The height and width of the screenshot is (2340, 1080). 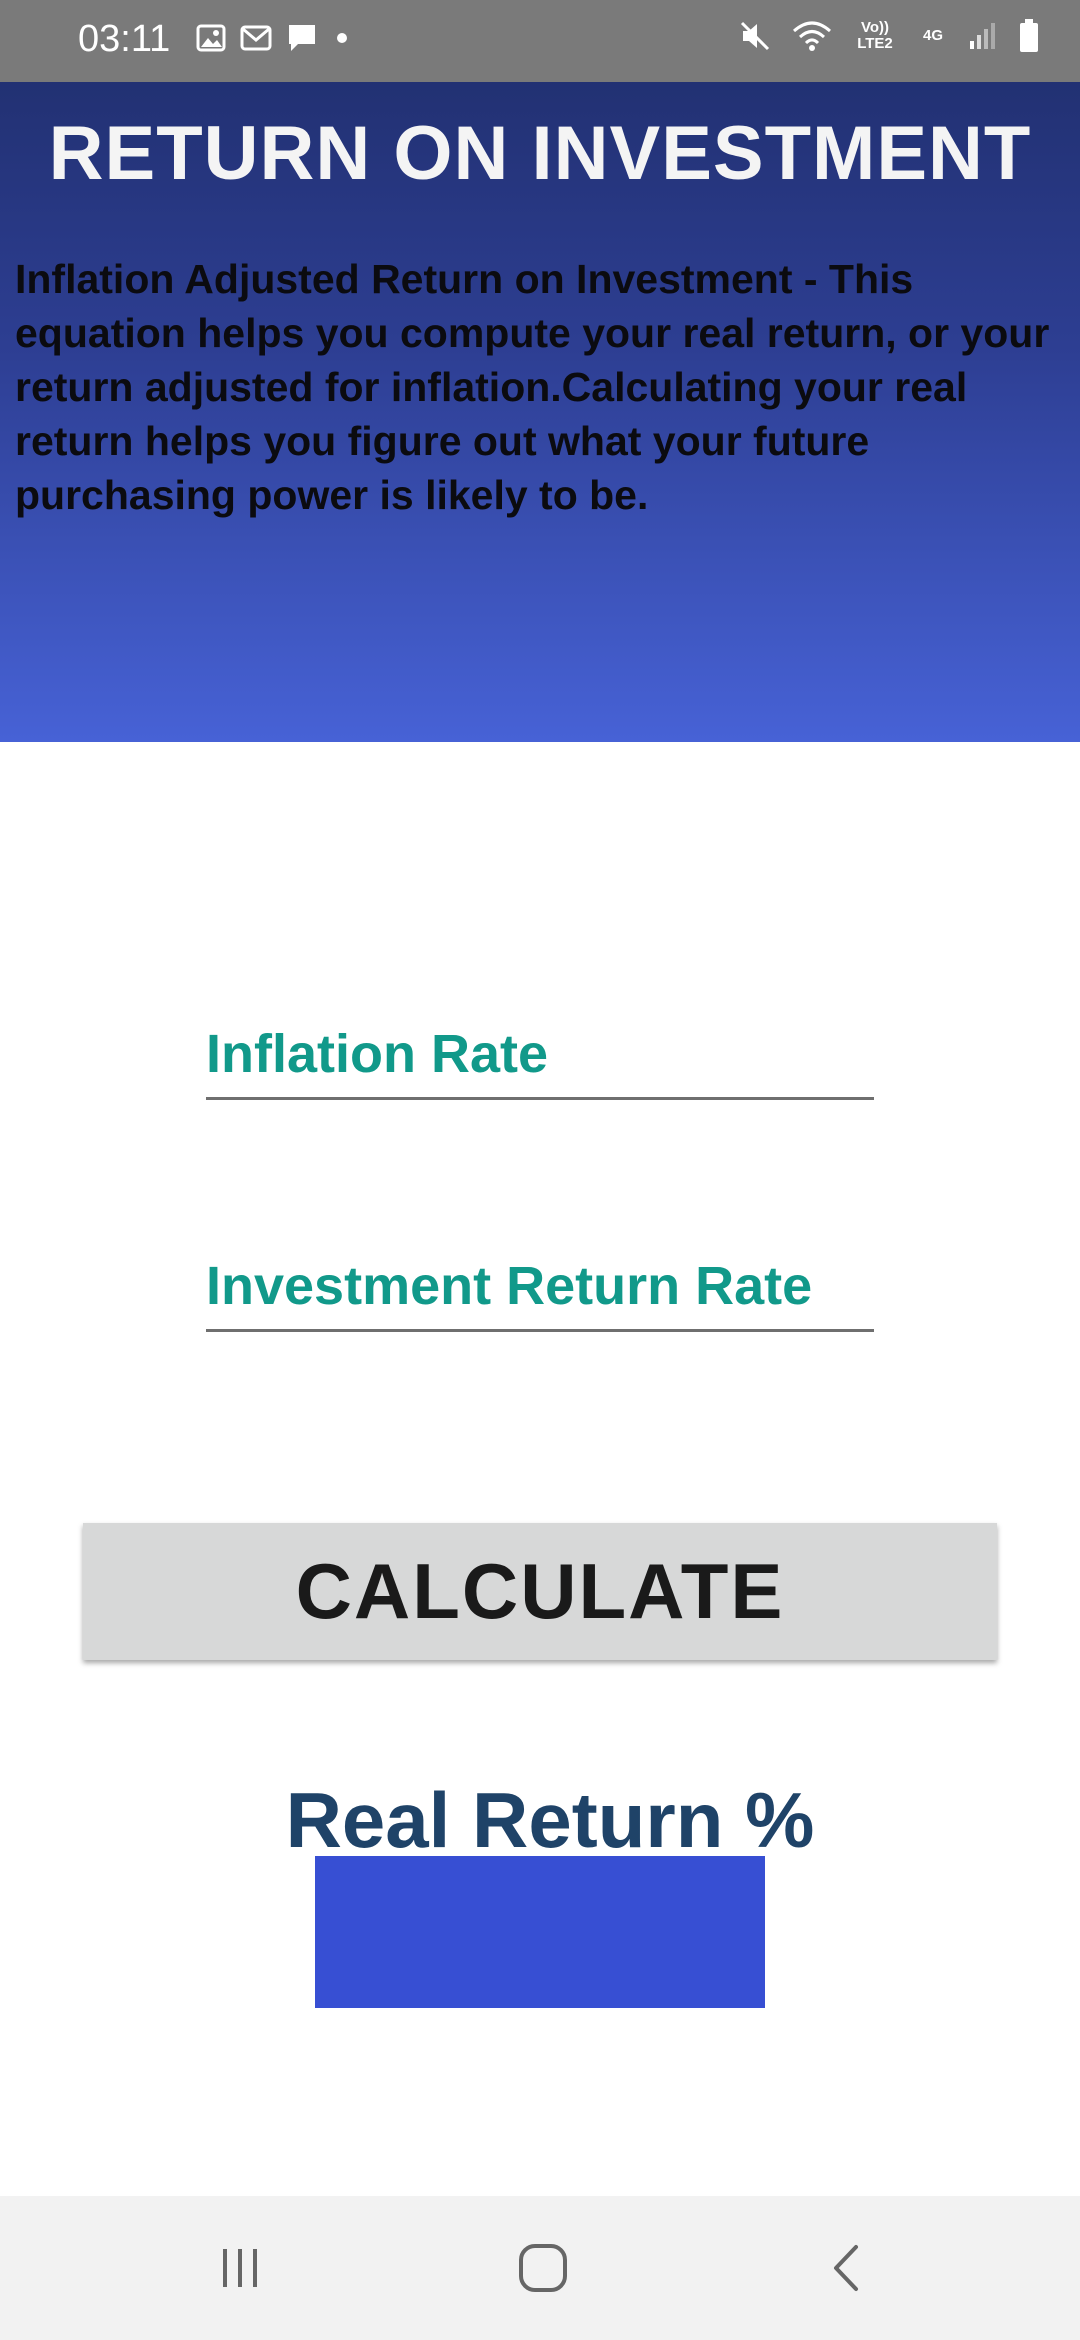 What do you see at coordinates (540, 153) in the screenshot?
I see `page-title: RETURN ON INVESTMENT` at bounding box center [540, 153].